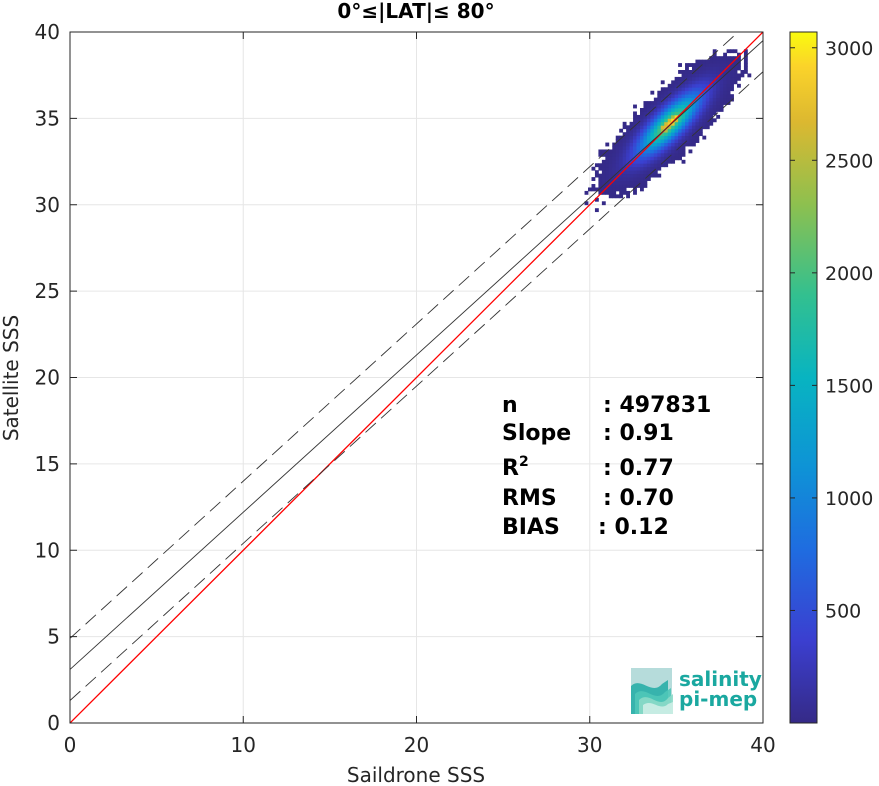 Image resolution: width=879 pixels, height=786 pixels. I want to click on stat-bias-value: : 0.12, so click(633, 527).